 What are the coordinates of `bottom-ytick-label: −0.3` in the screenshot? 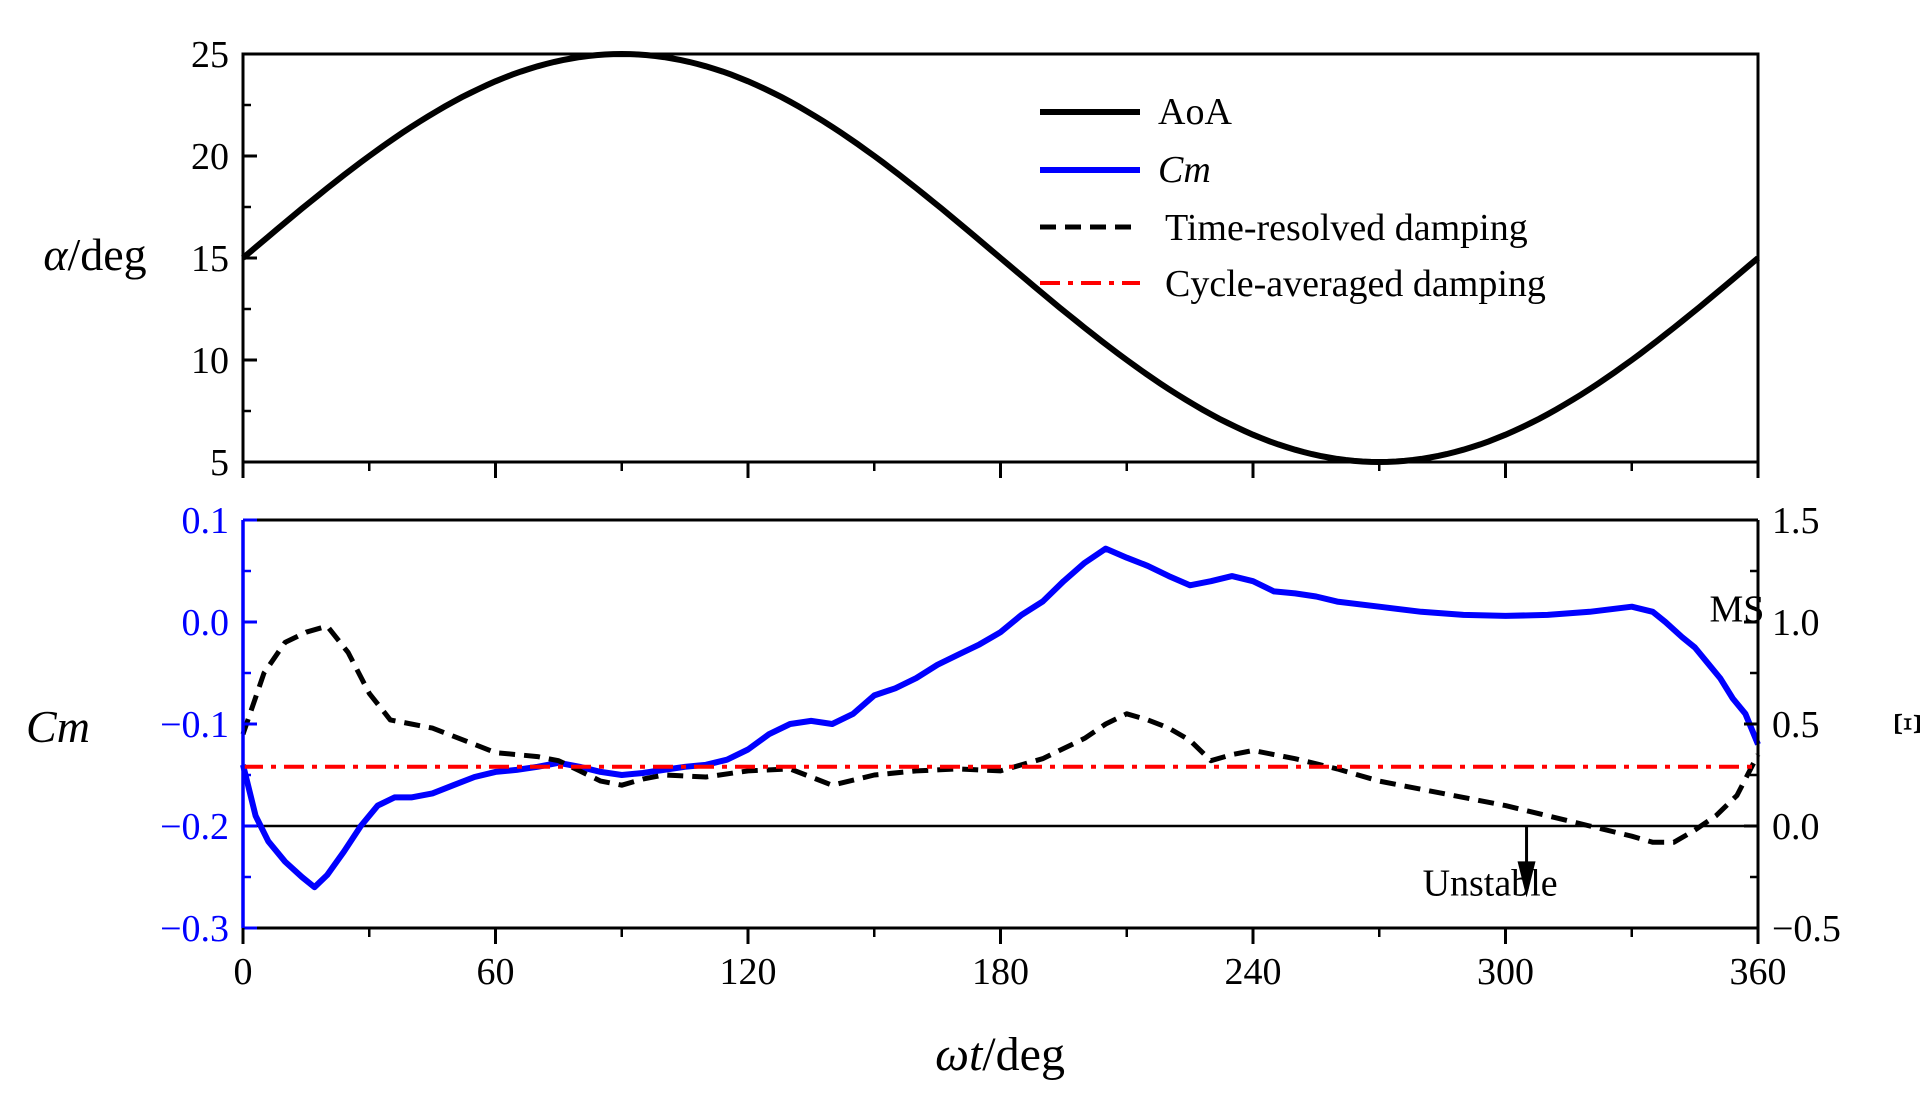 It's located at (194, 929).